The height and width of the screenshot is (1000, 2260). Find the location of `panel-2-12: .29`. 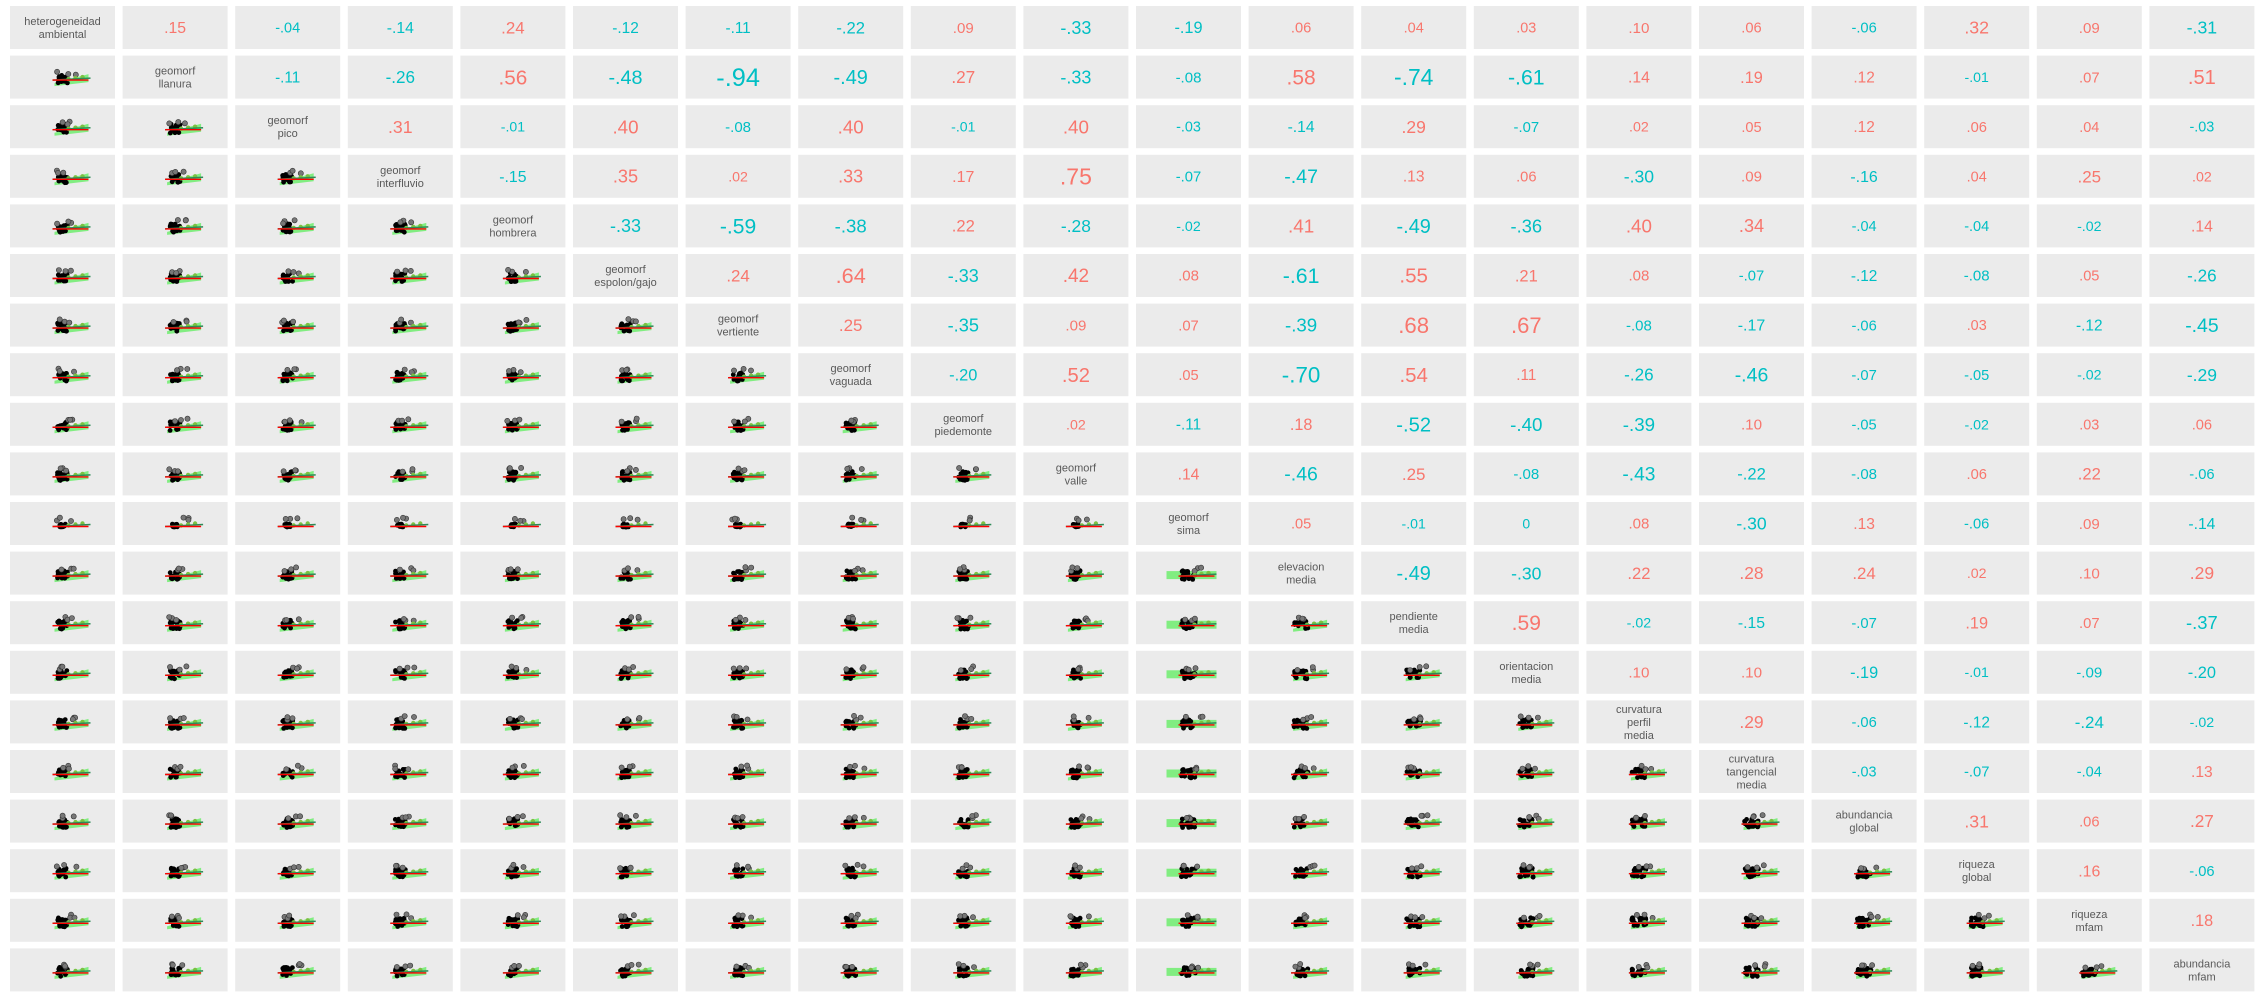

panel-2-12: .29 is located at coordinates (1414, 127).